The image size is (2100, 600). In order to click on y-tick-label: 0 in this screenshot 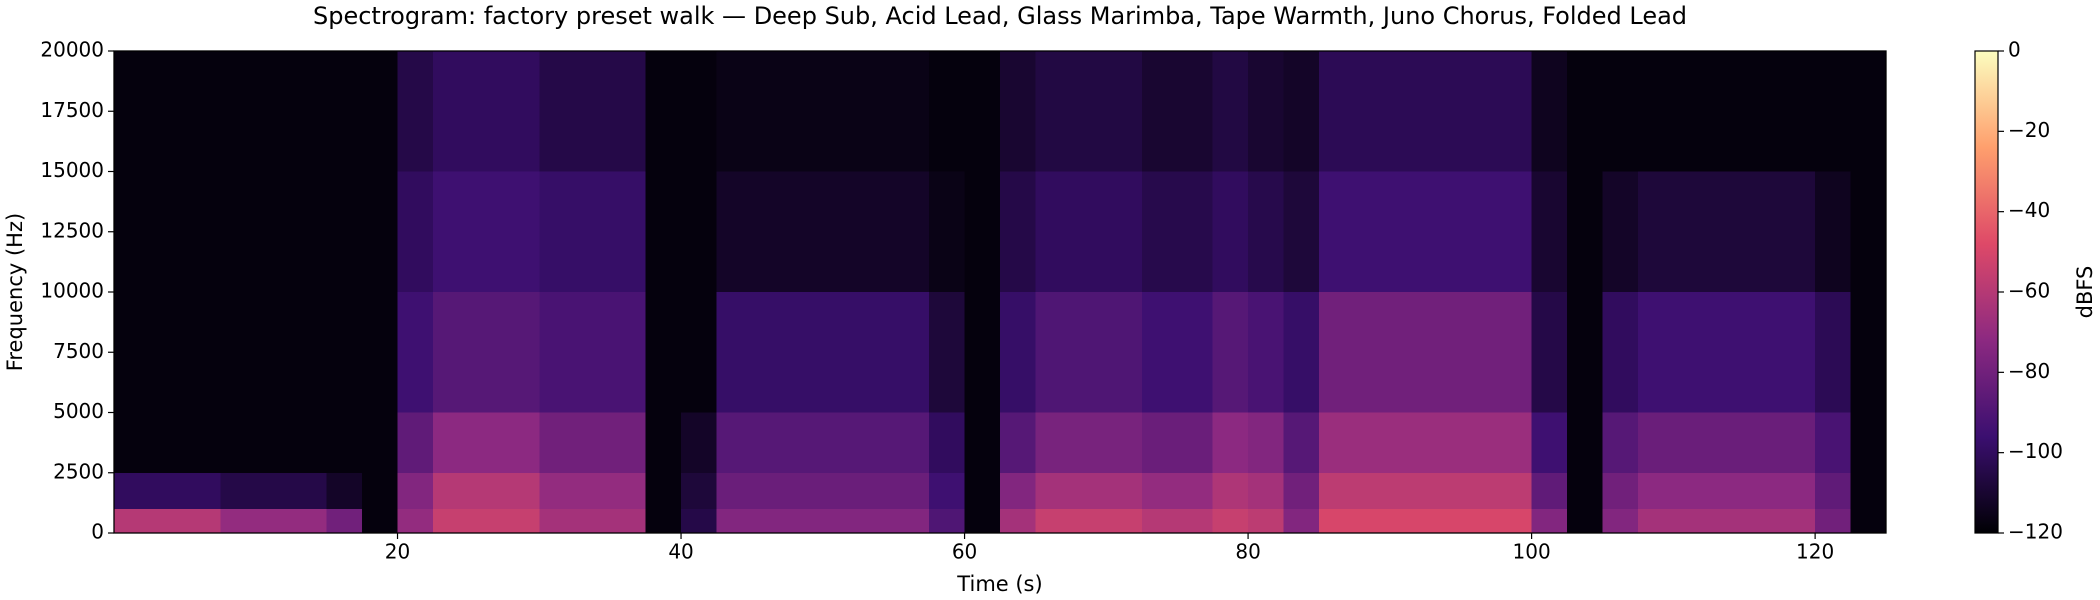, I will do `click(97, 532)`.